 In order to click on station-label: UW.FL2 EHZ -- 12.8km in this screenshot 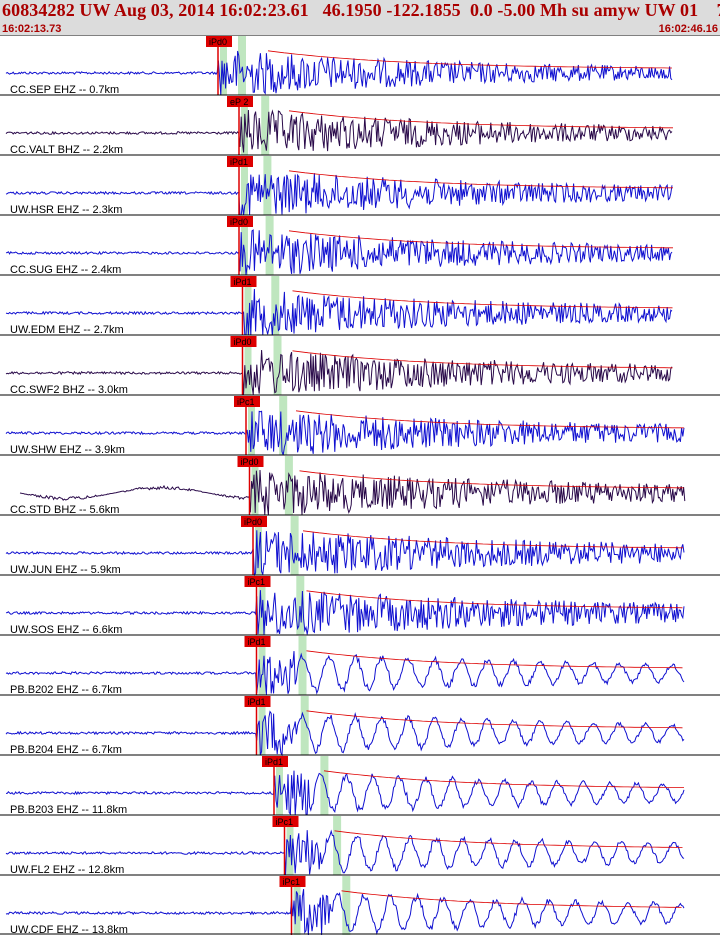, I will do `click(67, 870)`.